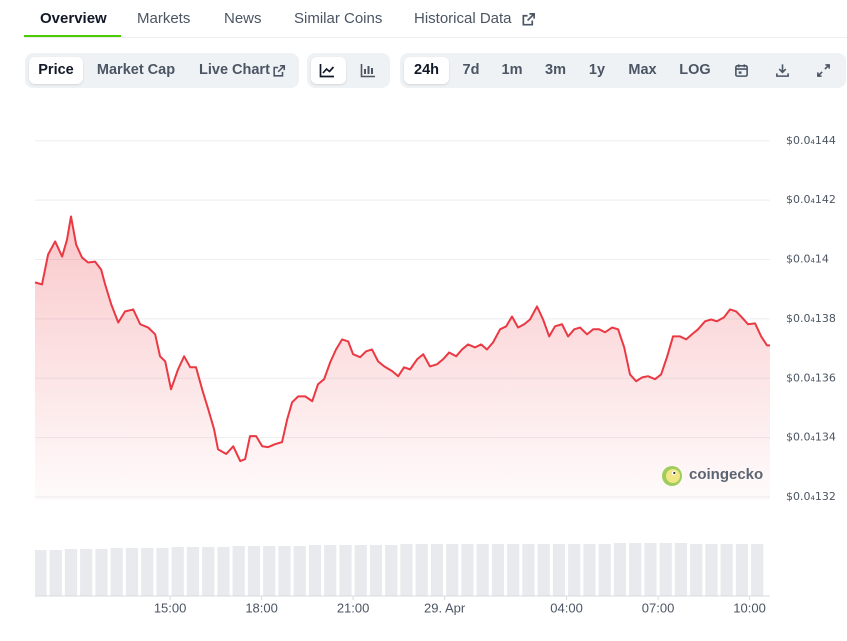 The height and width of the screenshot is (641, 847). Describe the element at coordinates (164, 18) in the screenshot. I see `tab: Markets` at that location.